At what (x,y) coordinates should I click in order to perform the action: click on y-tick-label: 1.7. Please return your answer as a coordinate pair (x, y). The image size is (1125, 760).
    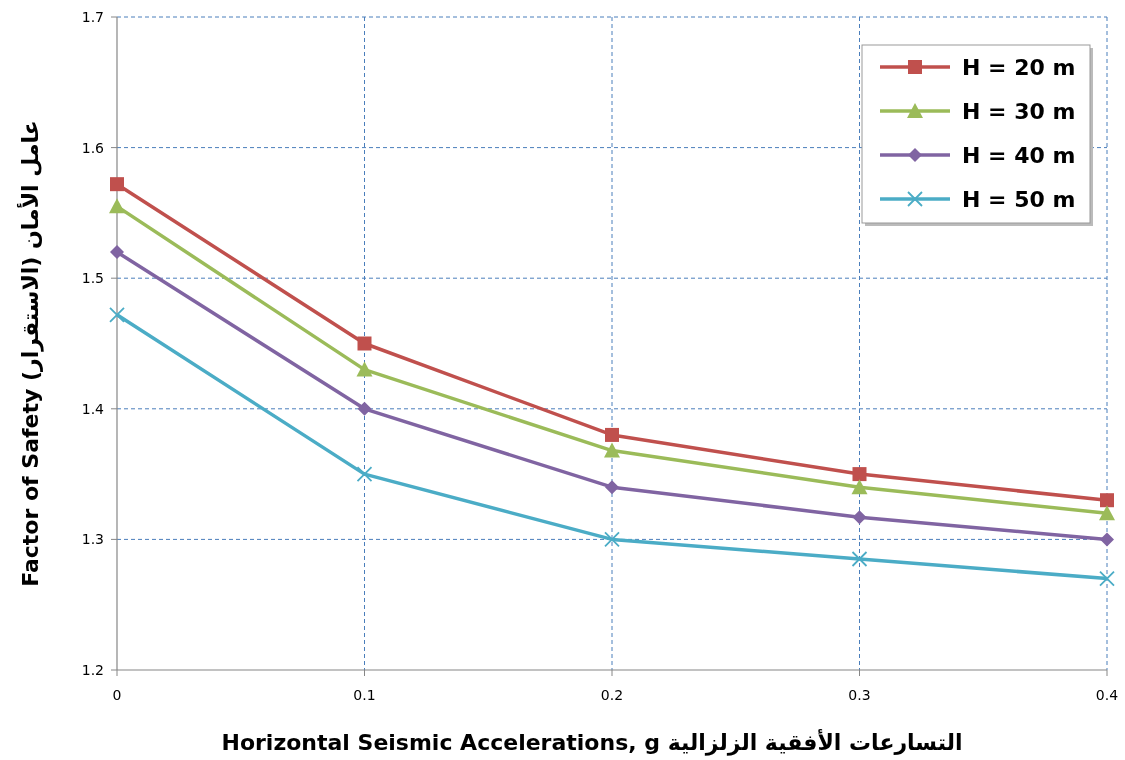
    Looking at the image, I should click on (92, 17).